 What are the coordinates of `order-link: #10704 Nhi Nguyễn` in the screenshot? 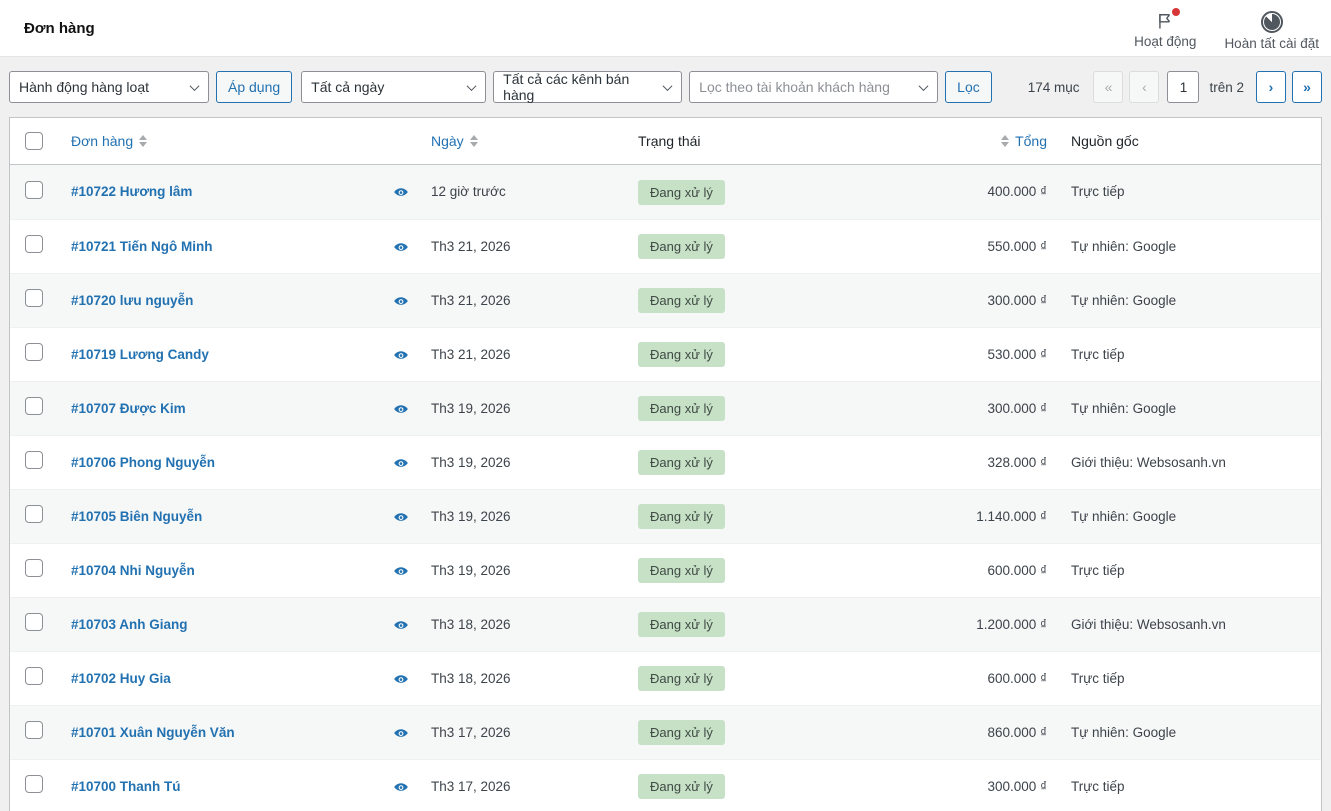 It's located at (133, 570).